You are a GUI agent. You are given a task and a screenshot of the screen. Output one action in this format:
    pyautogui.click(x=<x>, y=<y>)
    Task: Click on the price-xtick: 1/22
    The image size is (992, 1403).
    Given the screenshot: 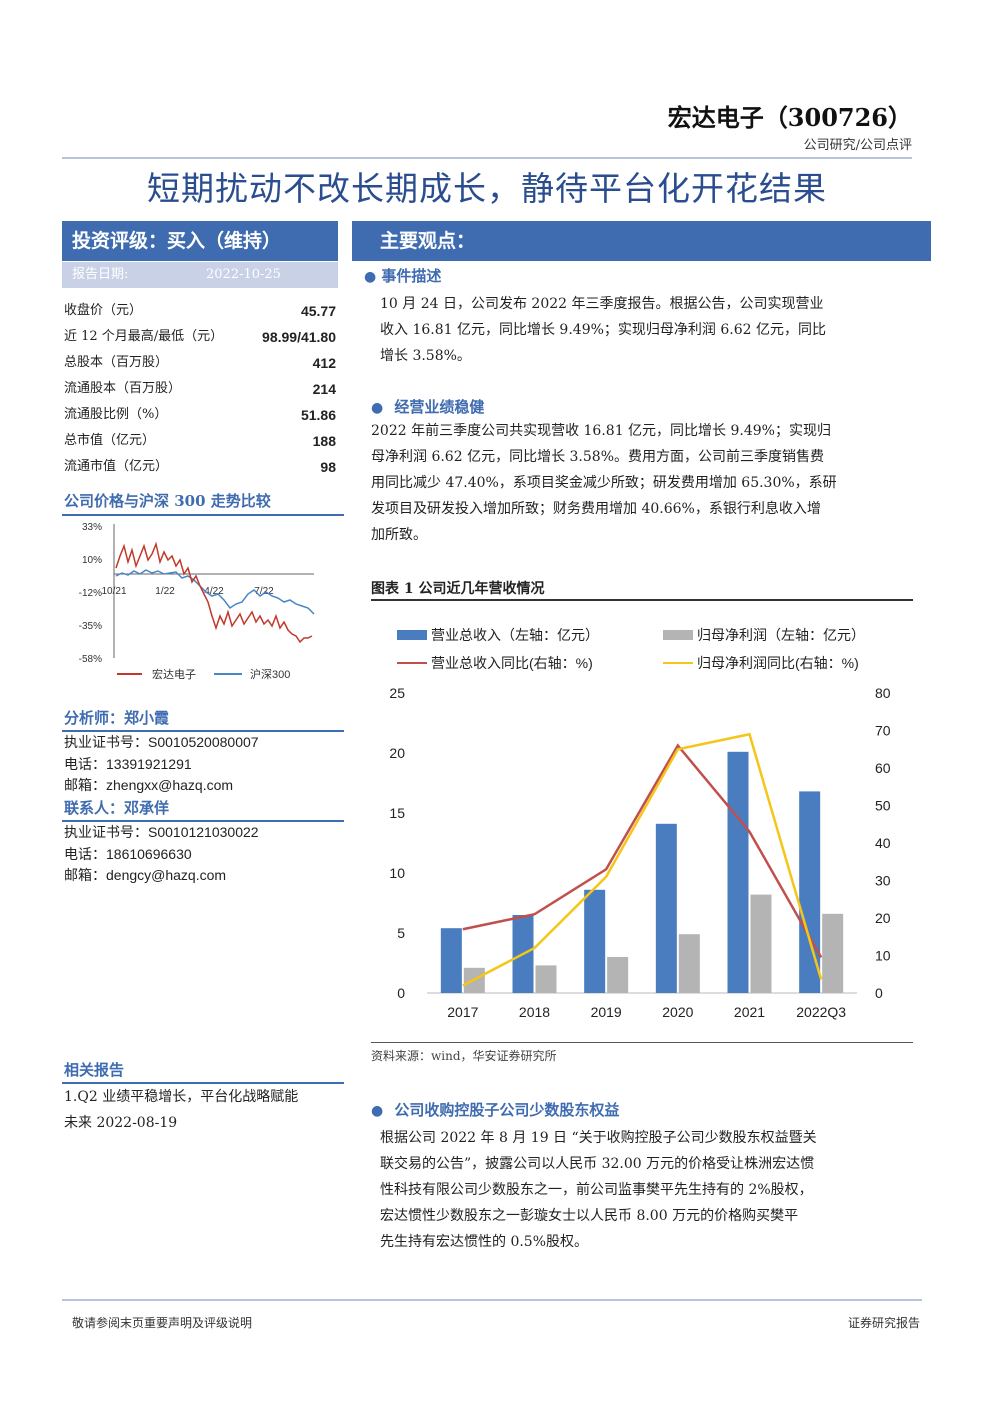 What is the action you would take?
    pyautogui.click(x=165, y=591)
    